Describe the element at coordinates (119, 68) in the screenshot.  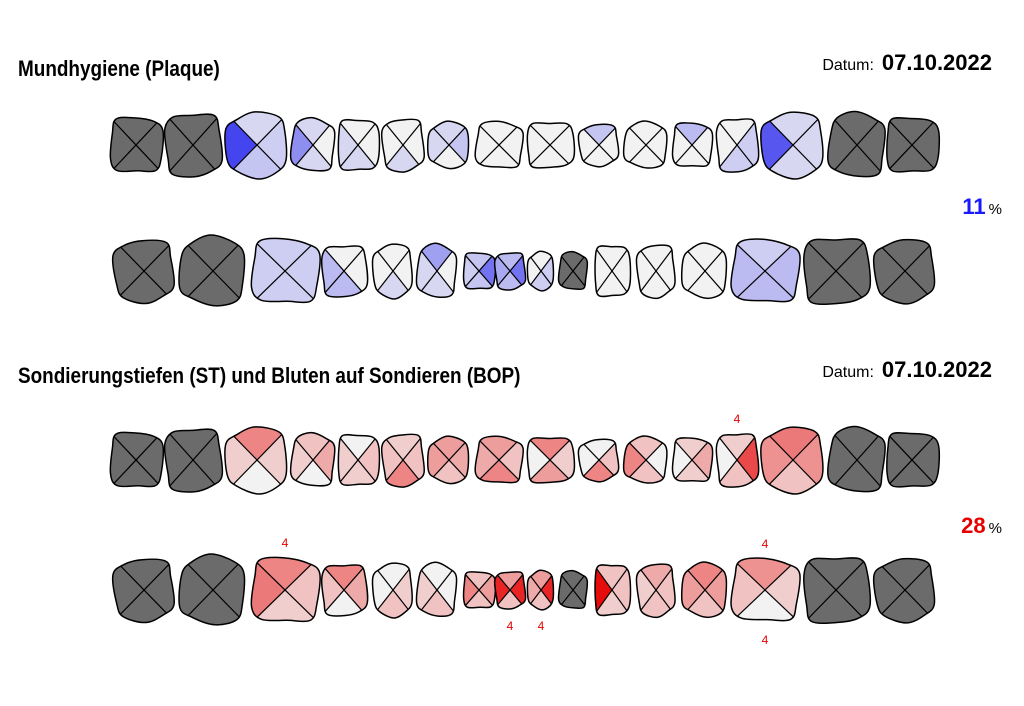
I see `plaque-section-title: Mundhygiene (Plaque)` at that location.